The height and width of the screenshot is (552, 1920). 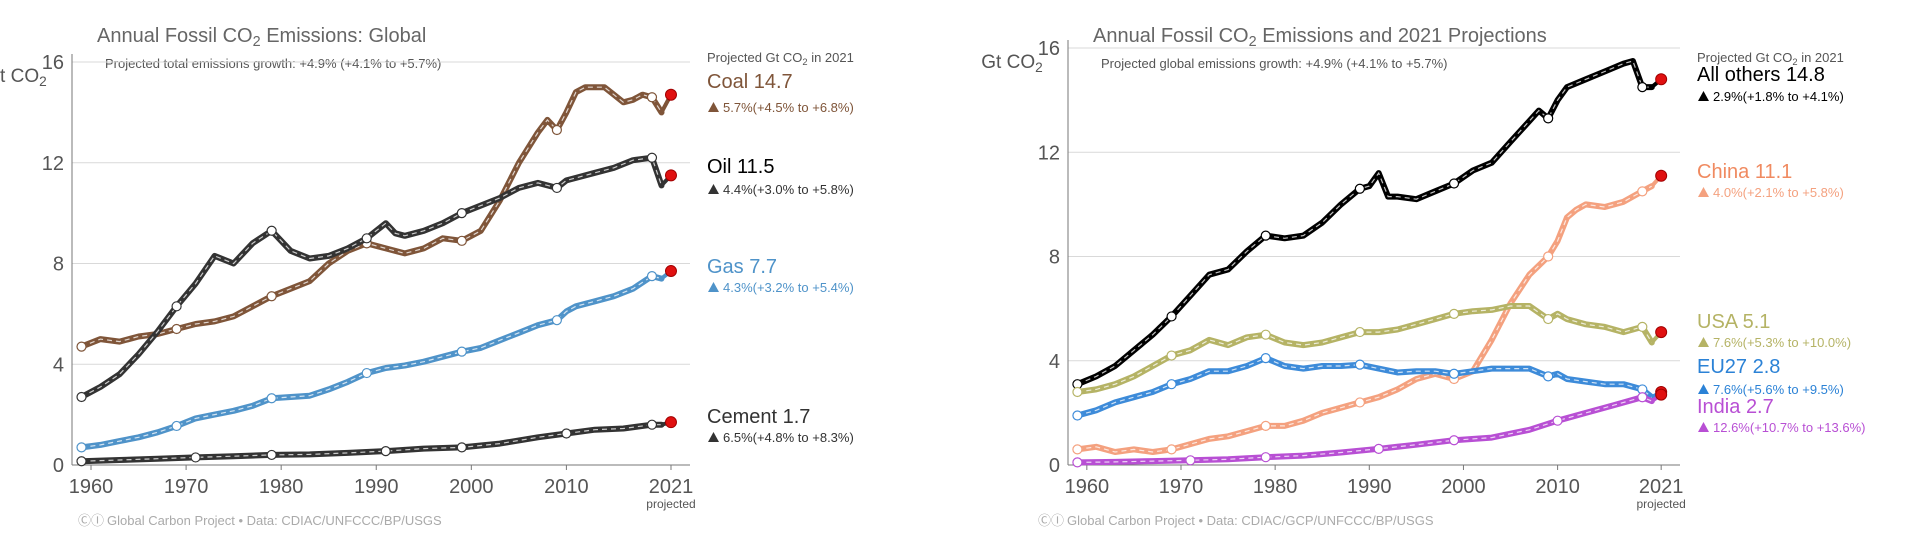 What do you see at coordinates (1557, 487) in the screenshot?
I see `x-tick-label: 2010` at bounding box center [1557, 487].